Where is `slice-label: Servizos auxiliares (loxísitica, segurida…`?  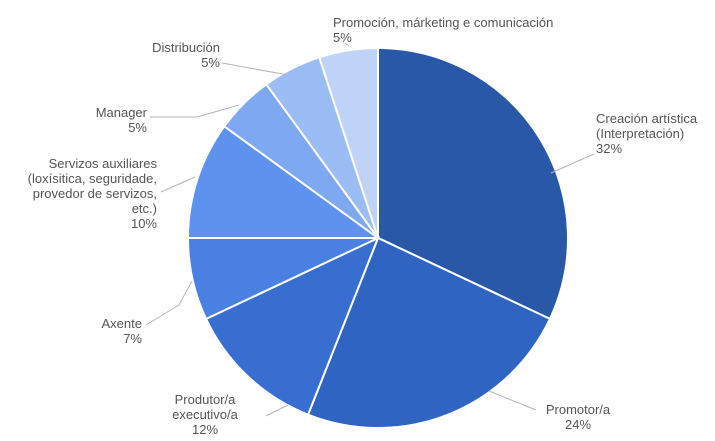
slice-label: Servizos auxiliares (loxísitica, segurida… is located at coordinates (93, 193).